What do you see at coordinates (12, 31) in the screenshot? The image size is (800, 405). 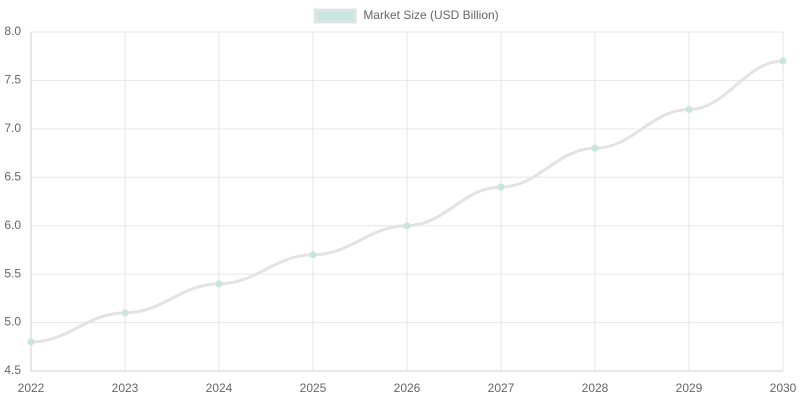 I see `y-tick-label: 8.0` at bounding box center [12, 31].